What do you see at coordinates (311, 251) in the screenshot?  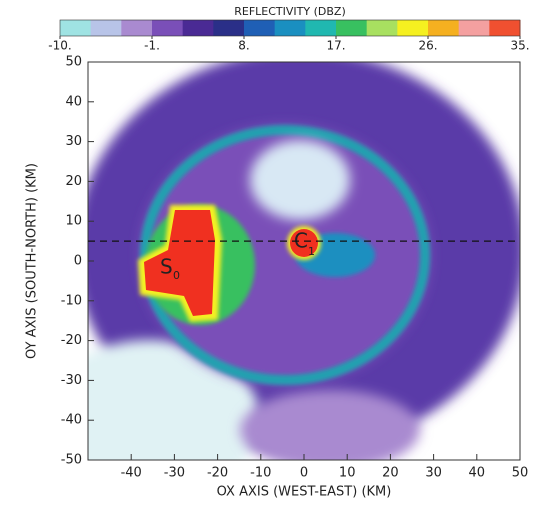 I see `annotation-sub: 1` at bounding box center [311, 251].